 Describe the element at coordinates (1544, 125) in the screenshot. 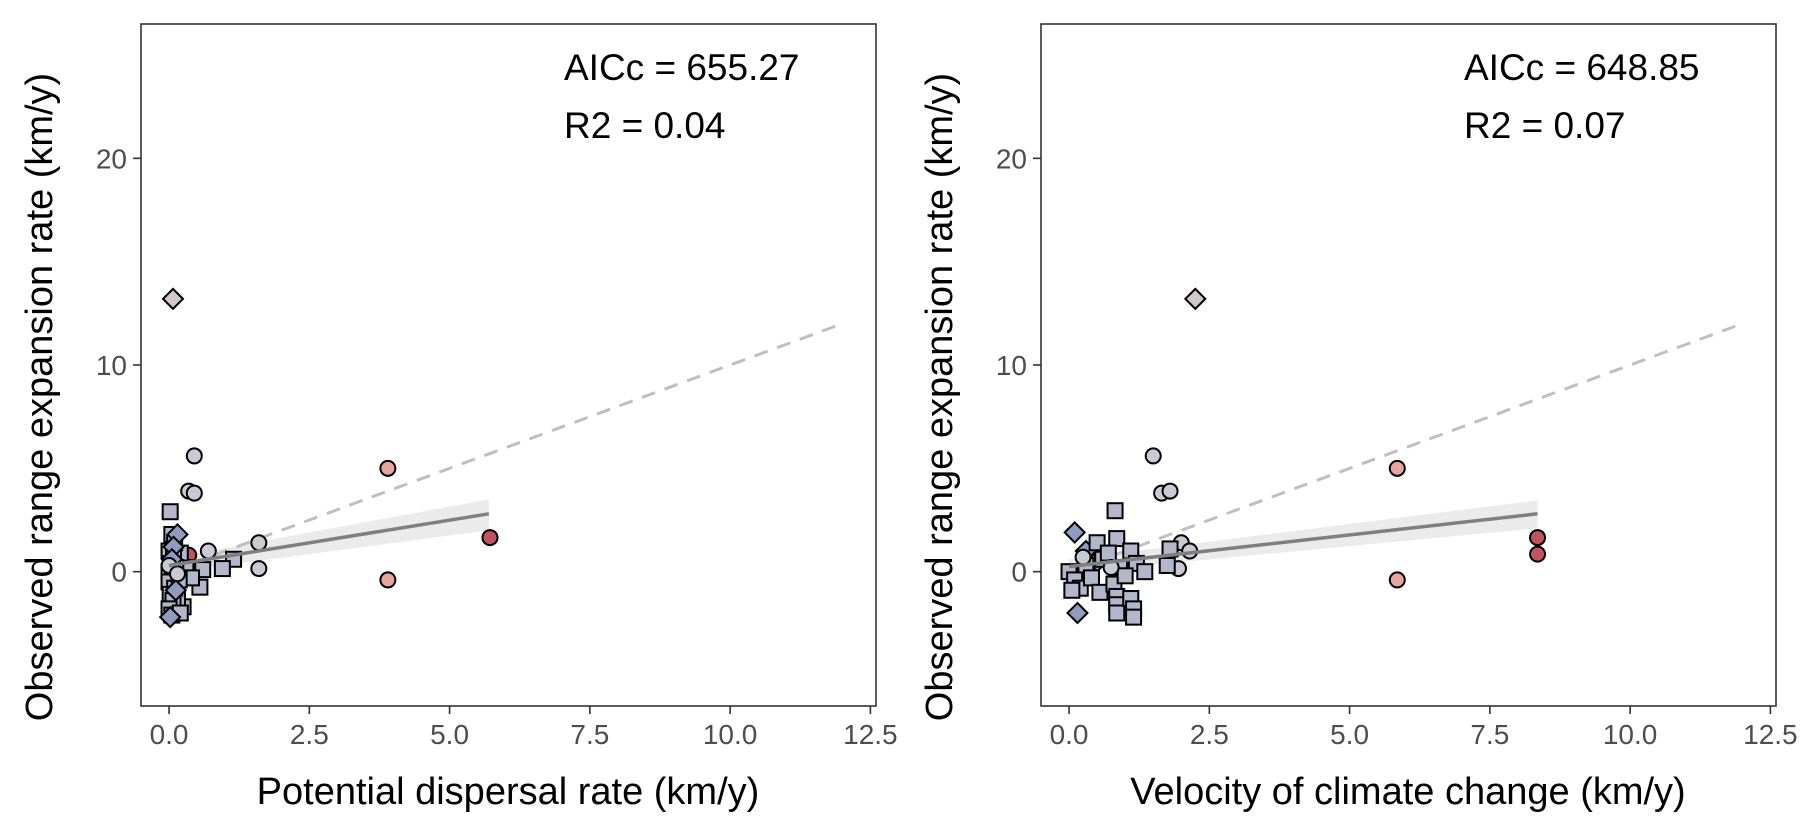

I see `r2-annotation: R2 = 0.07` at that location.